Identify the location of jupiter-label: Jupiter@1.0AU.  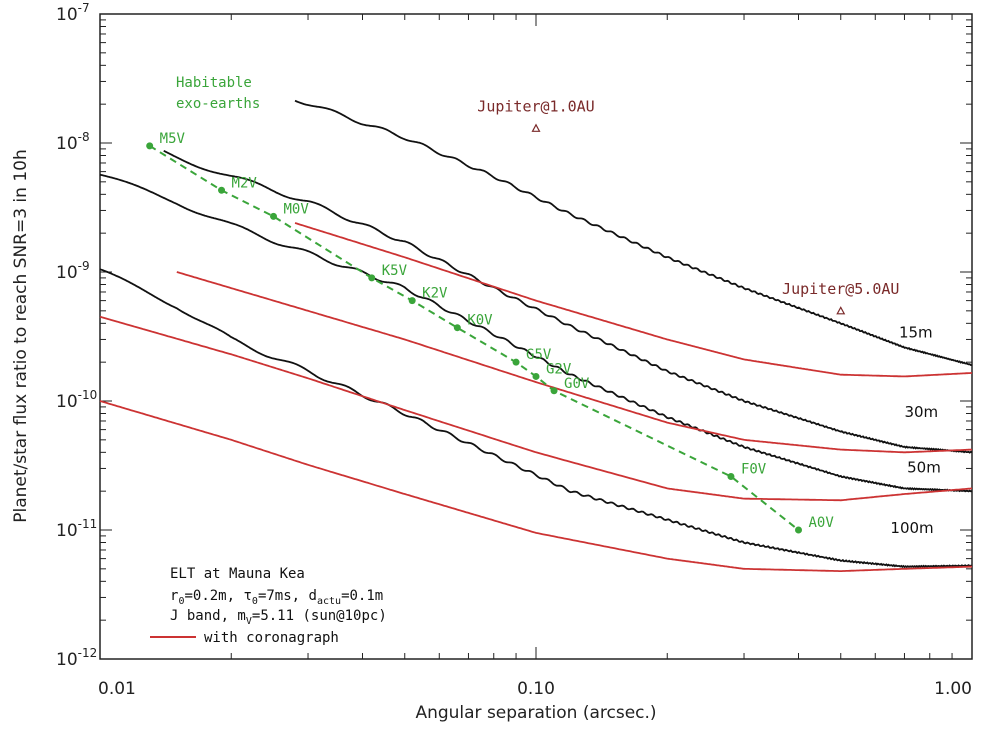
(535, 106).